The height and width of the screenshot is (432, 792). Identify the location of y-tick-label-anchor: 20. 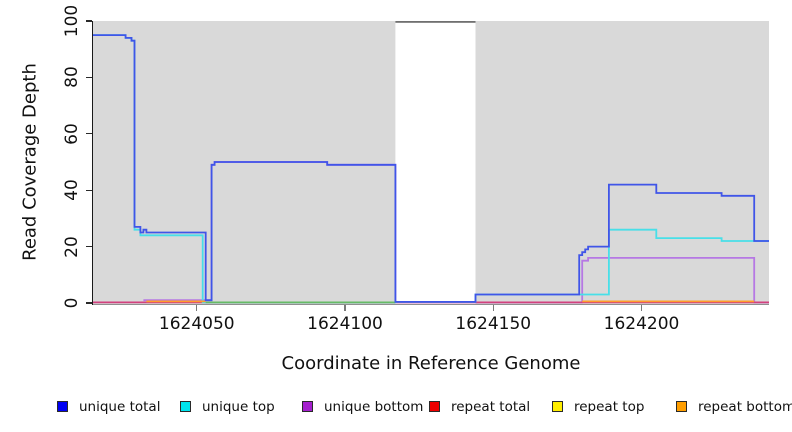
(72, 247).